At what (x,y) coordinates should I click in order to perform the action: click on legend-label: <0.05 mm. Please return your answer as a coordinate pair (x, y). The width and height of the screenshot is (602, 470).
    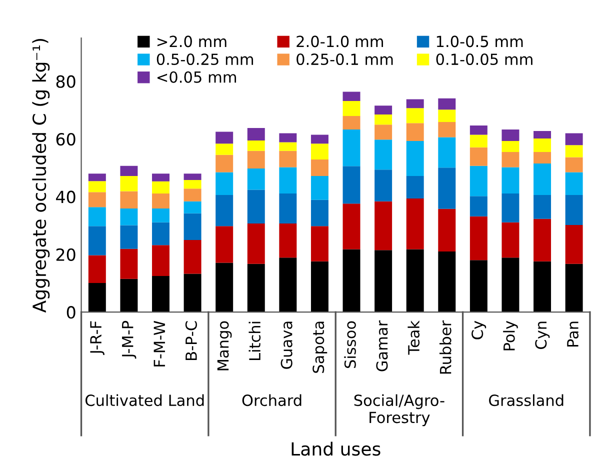
    Looking at the image, I should click on (196, 77).